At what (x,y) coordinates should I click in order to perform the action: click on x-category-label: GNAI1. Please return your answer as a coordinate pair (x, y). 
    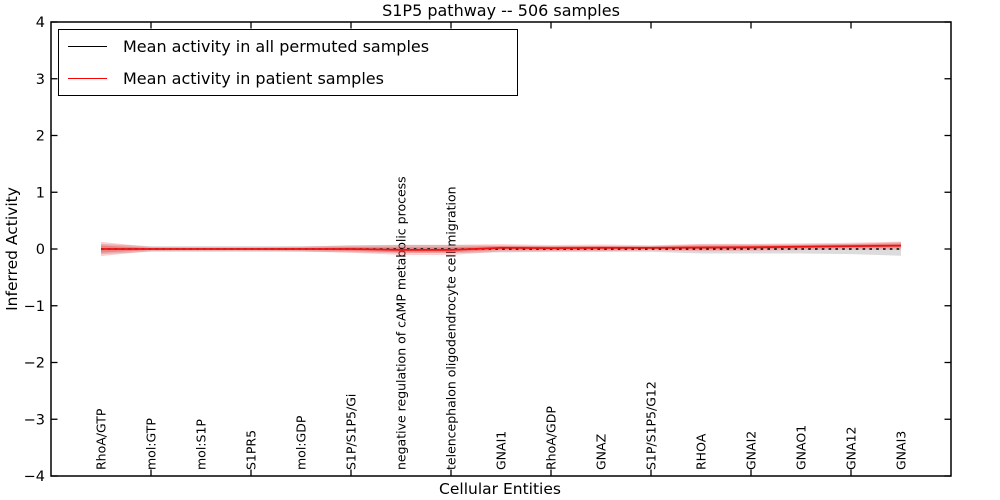
    Looking at the image, I should click on (501, 450).